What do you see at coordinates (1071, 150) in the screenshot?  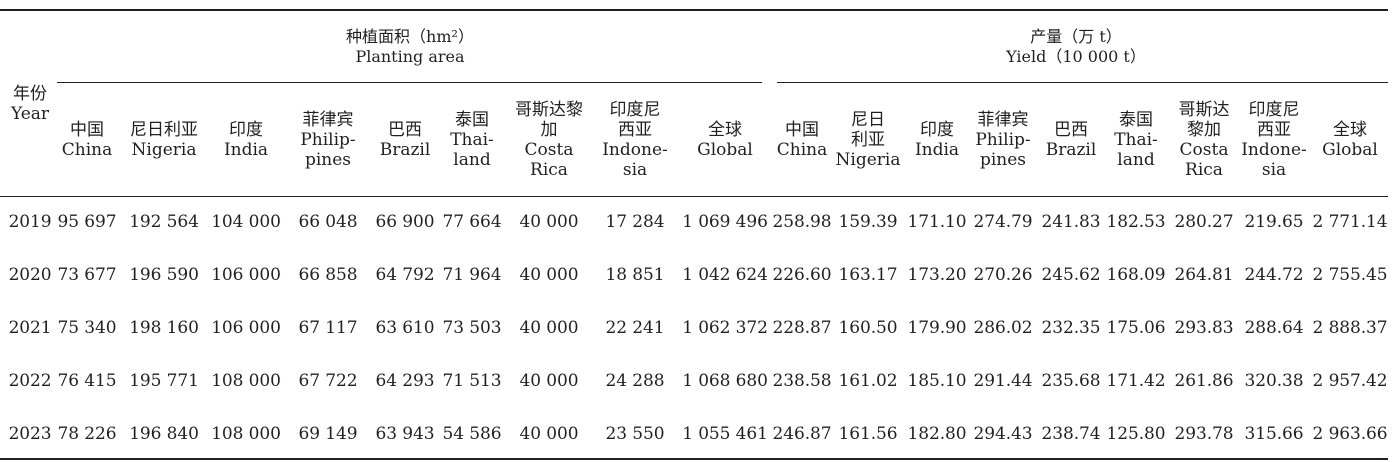 I see `column-header-text: Brazil` at bounding box center [1071, 150].